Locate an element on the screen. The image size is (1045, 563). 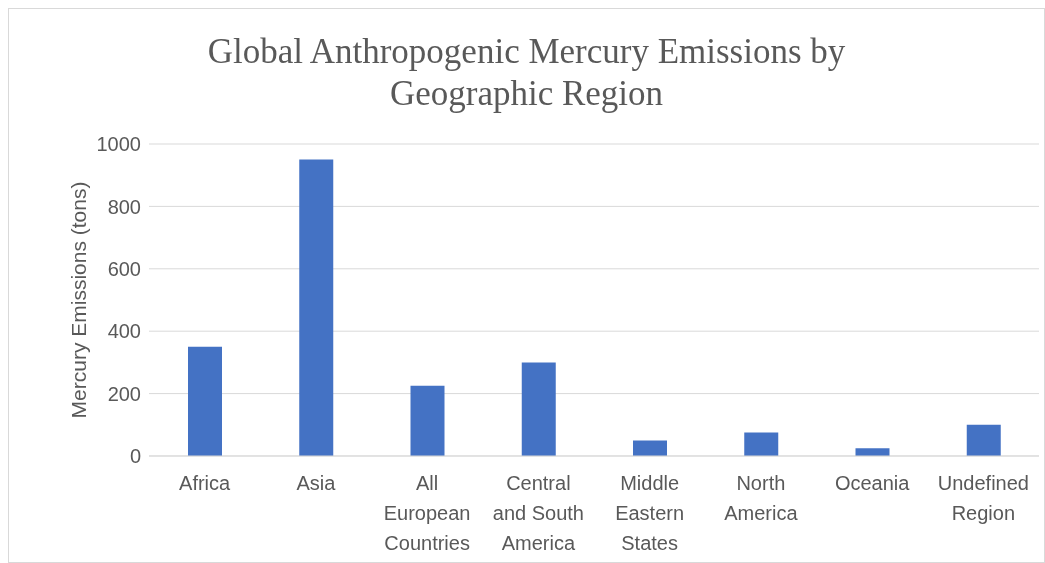
x-tick-label: Asia is located at coordinates (316, 483).